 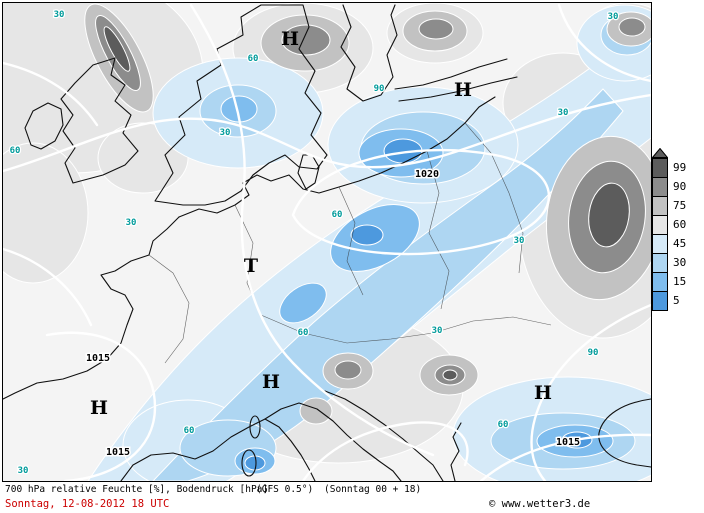 I want to click on legend-value: 15, so click(x=680, y=281).